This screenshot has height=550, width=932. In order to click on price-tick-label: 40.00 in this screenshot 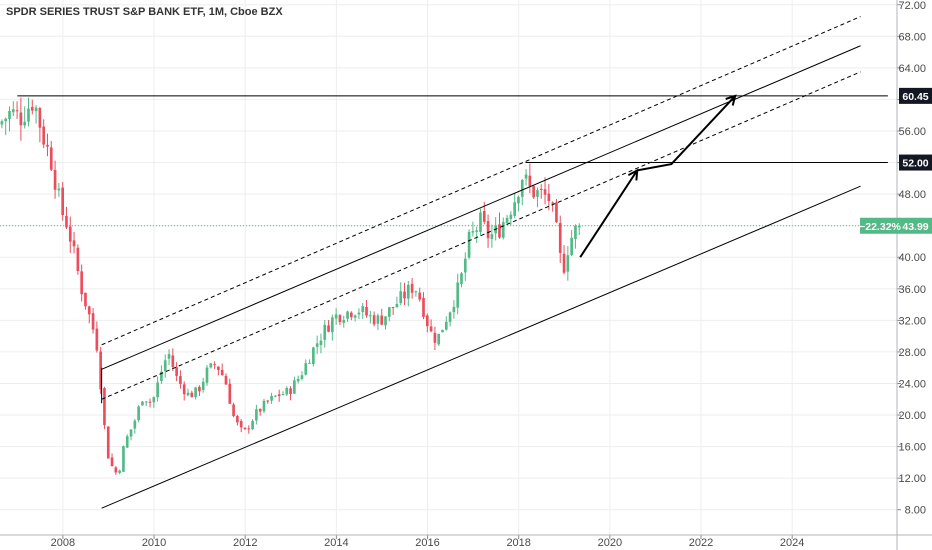, I will do `click(912, 258)`.